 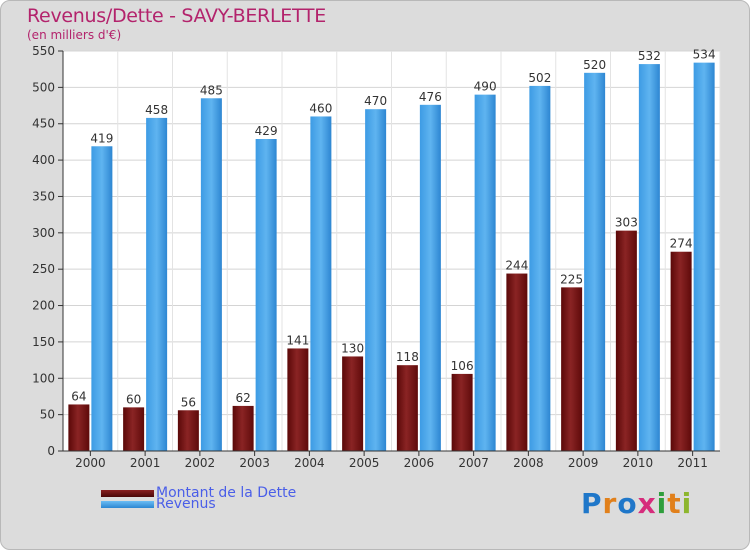 What do you see at coordinates (638, 463) in the screenshot?
I see `x-tick-label: 2010` at bounding box center [638, 463].